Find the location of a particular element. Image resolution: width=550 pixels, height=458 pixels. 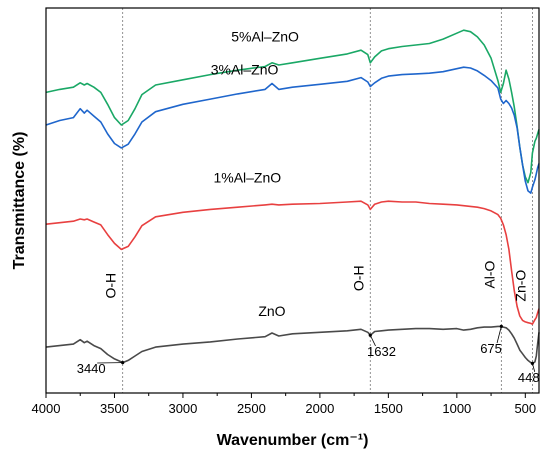

peak-labels: 3440 1632 675 448 is located at coordinates (308, 354).